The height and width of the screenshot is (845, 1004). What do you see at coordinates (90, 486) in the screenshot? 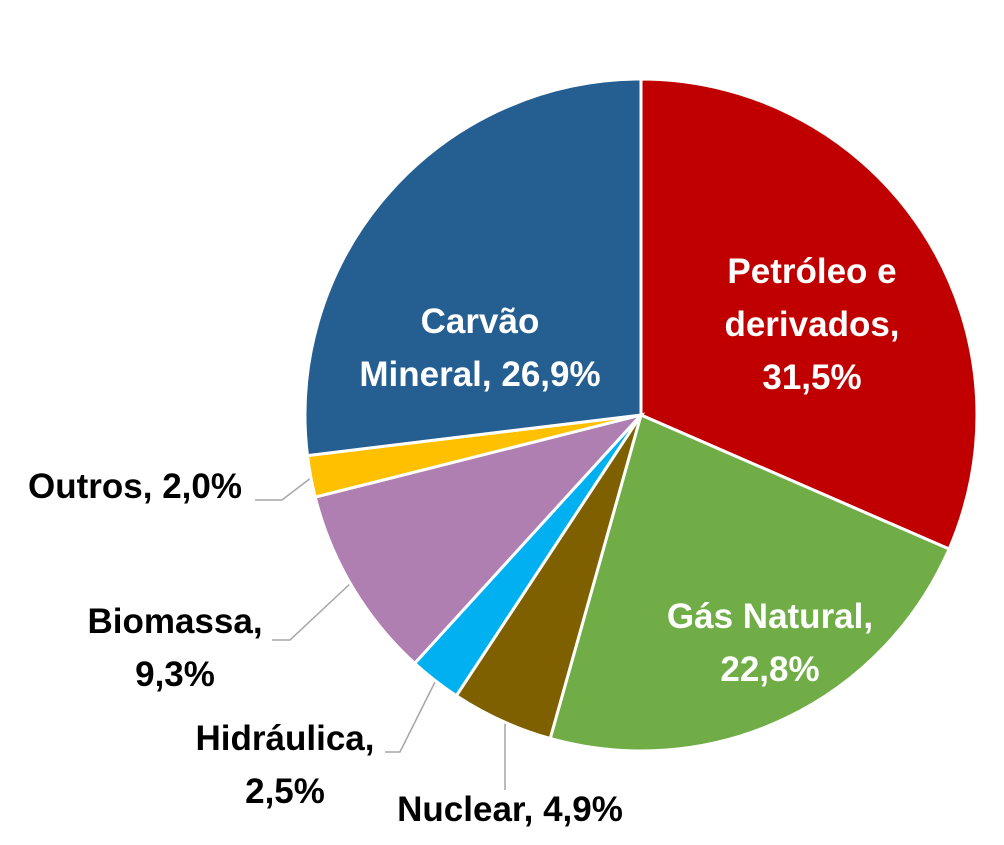
I see `category-label: Outros,` at bounding box center [90, 486].